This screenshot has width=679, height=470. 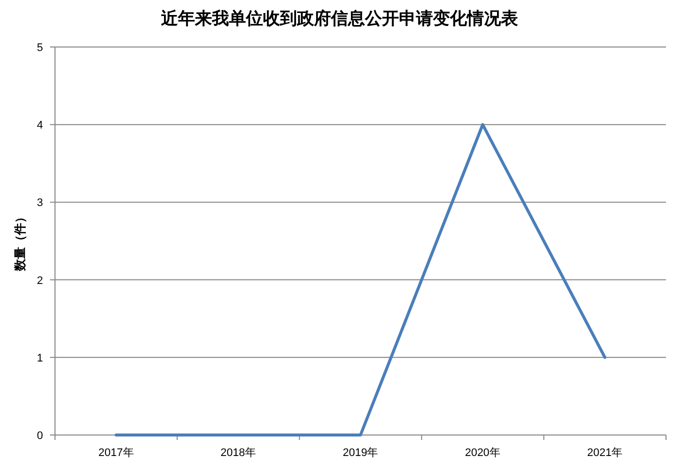 What do you see at coordinates (39, 280) in the screenshot?
I see `y-tick-label: 2` at bounding box center [39, 280].